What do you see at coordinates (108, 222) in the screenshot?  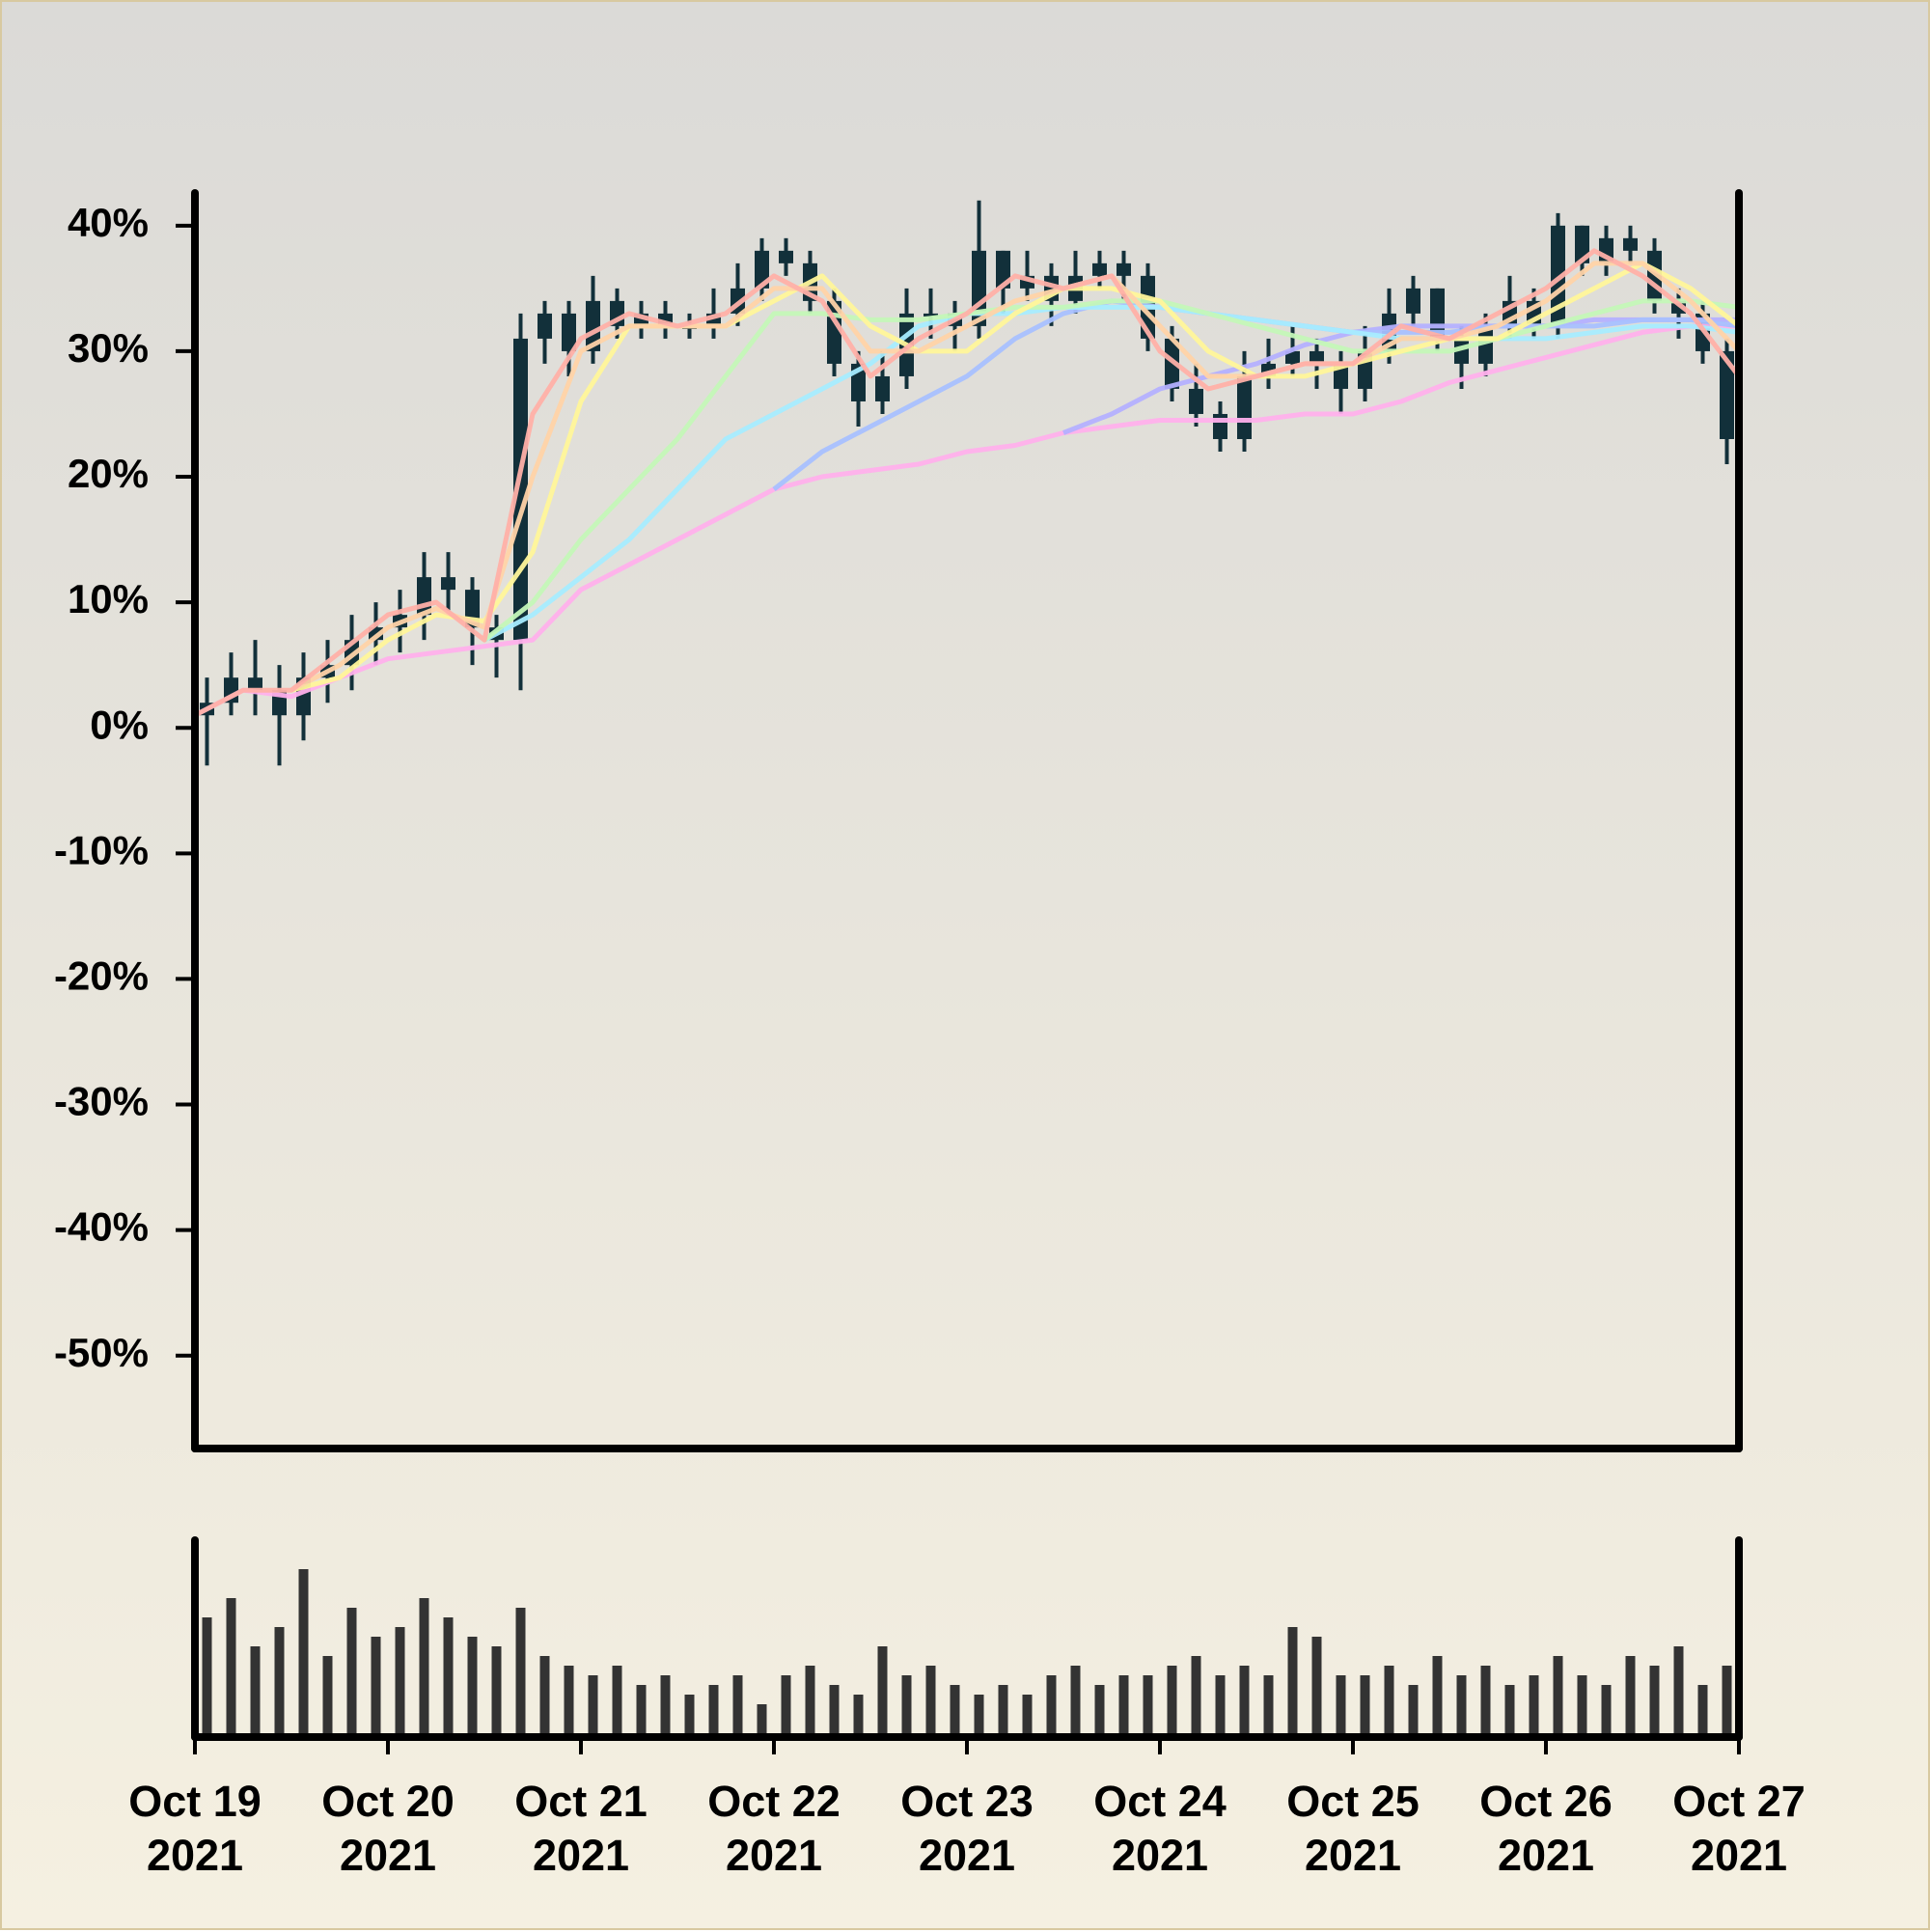 I see `y-tick-label: 40%` at bounding box center [108, 222].